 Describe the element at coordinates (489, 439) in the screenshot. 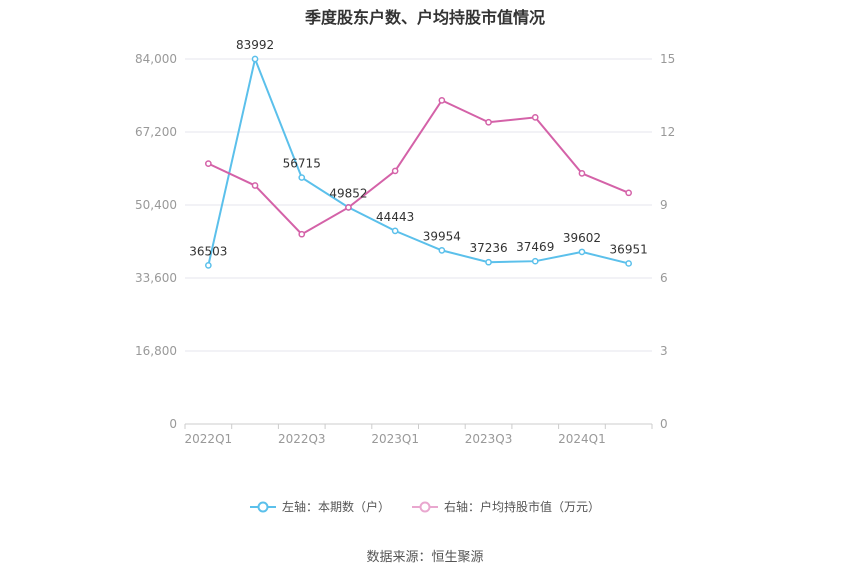

I see `x-tick-label: 2023Q3` at that location.